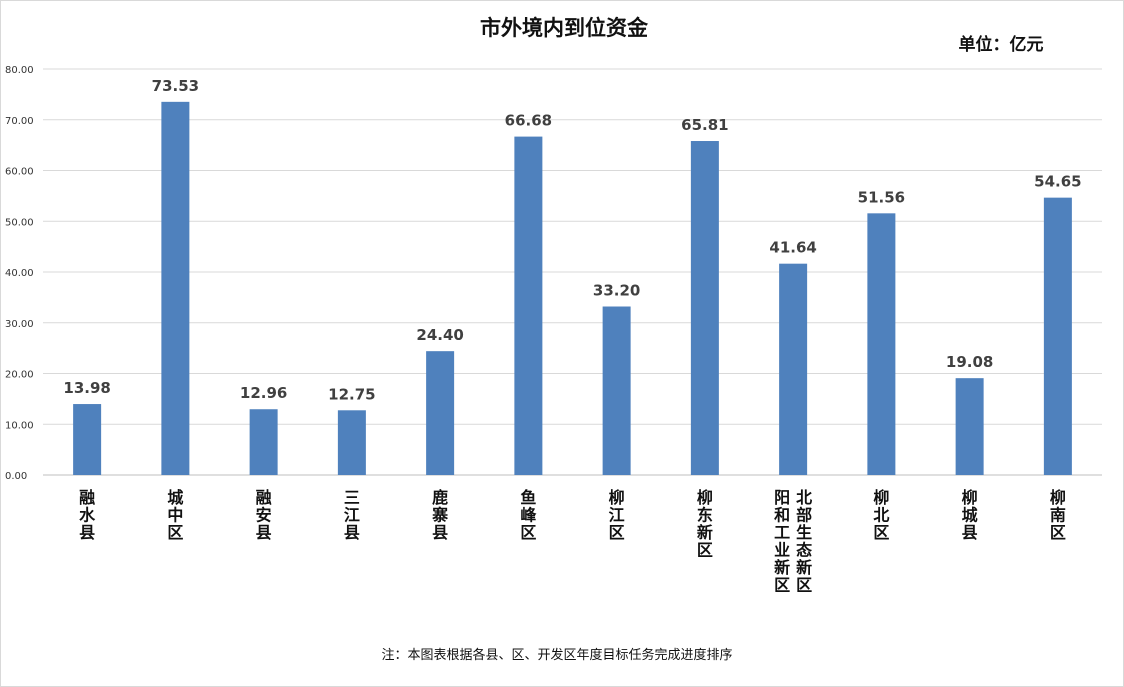 The width and height of the screenshot is (1124, 687). What do you see at coordinates (263, 393) in the screenshot?
I see `data-label: 12.96` at bounding box center [263, 393].